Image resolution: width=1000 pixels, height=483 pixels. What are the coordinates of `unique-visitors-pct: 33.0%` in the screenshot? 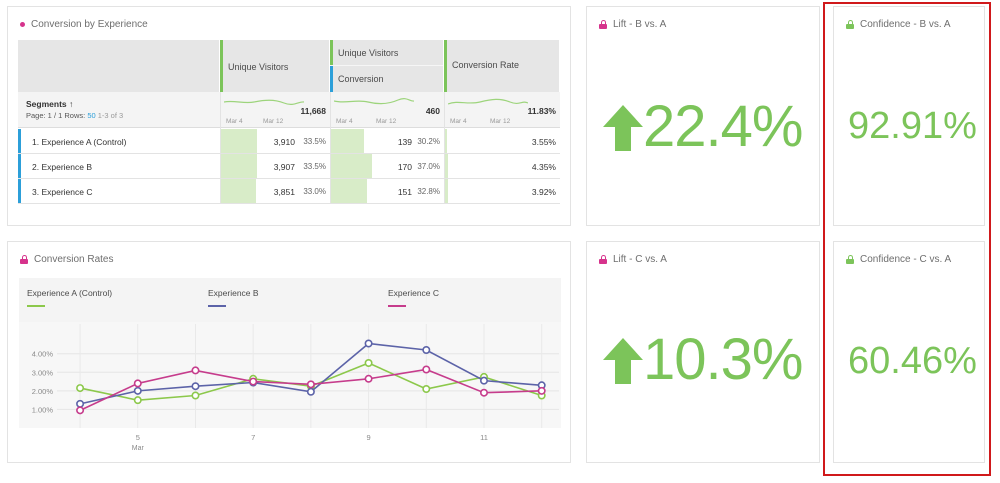 It's located at (314, 191).